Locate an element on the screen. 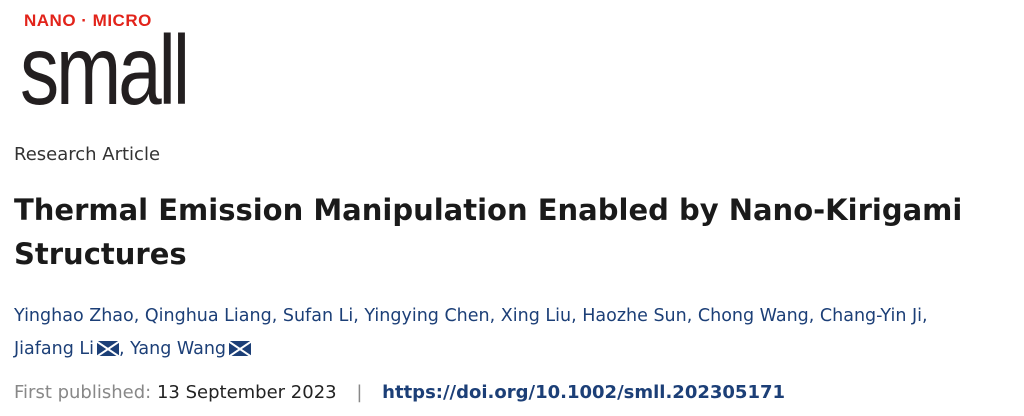 This screenshot has width=1024, height=416. author-link: Jiafang Li is located at coordinates (54, 349).